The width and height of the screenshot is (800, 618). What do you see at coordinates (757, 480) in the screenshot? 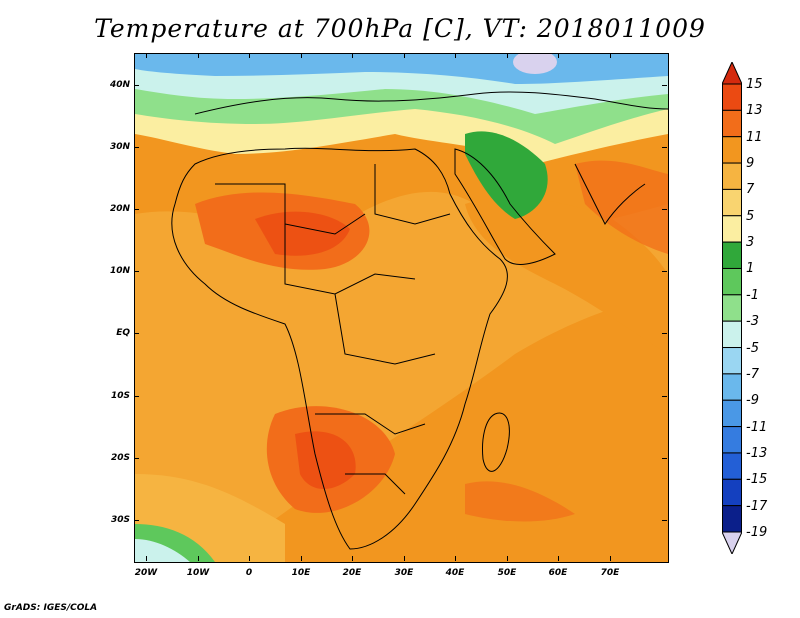
I see `colorbar-label: -15` at bounding box center [757, 480].